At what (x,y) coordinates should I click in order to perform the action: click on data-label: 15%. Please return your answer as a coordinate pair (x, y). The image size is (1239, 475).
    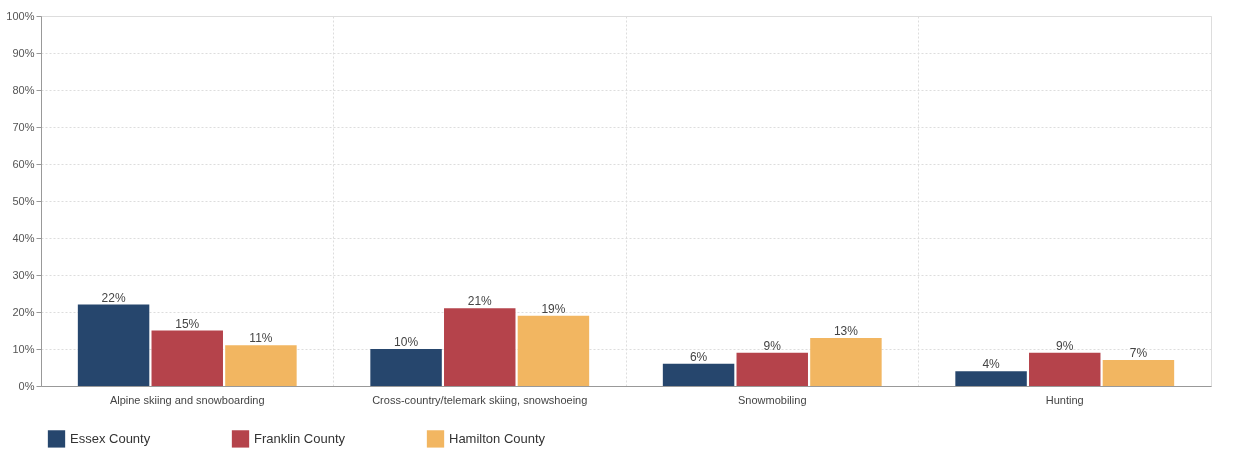
    Looking at the image, I should click on (187, 323).